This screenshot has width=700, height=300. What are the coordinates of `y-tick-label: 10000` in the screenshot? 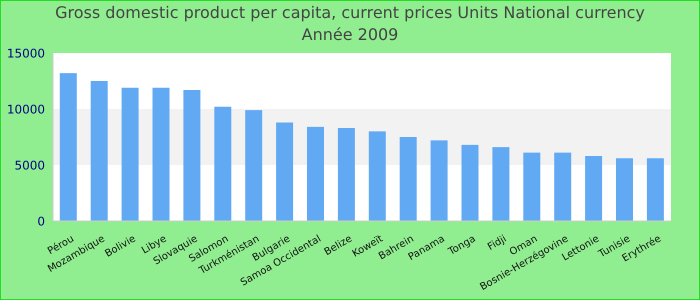 It's located at (25, 109).